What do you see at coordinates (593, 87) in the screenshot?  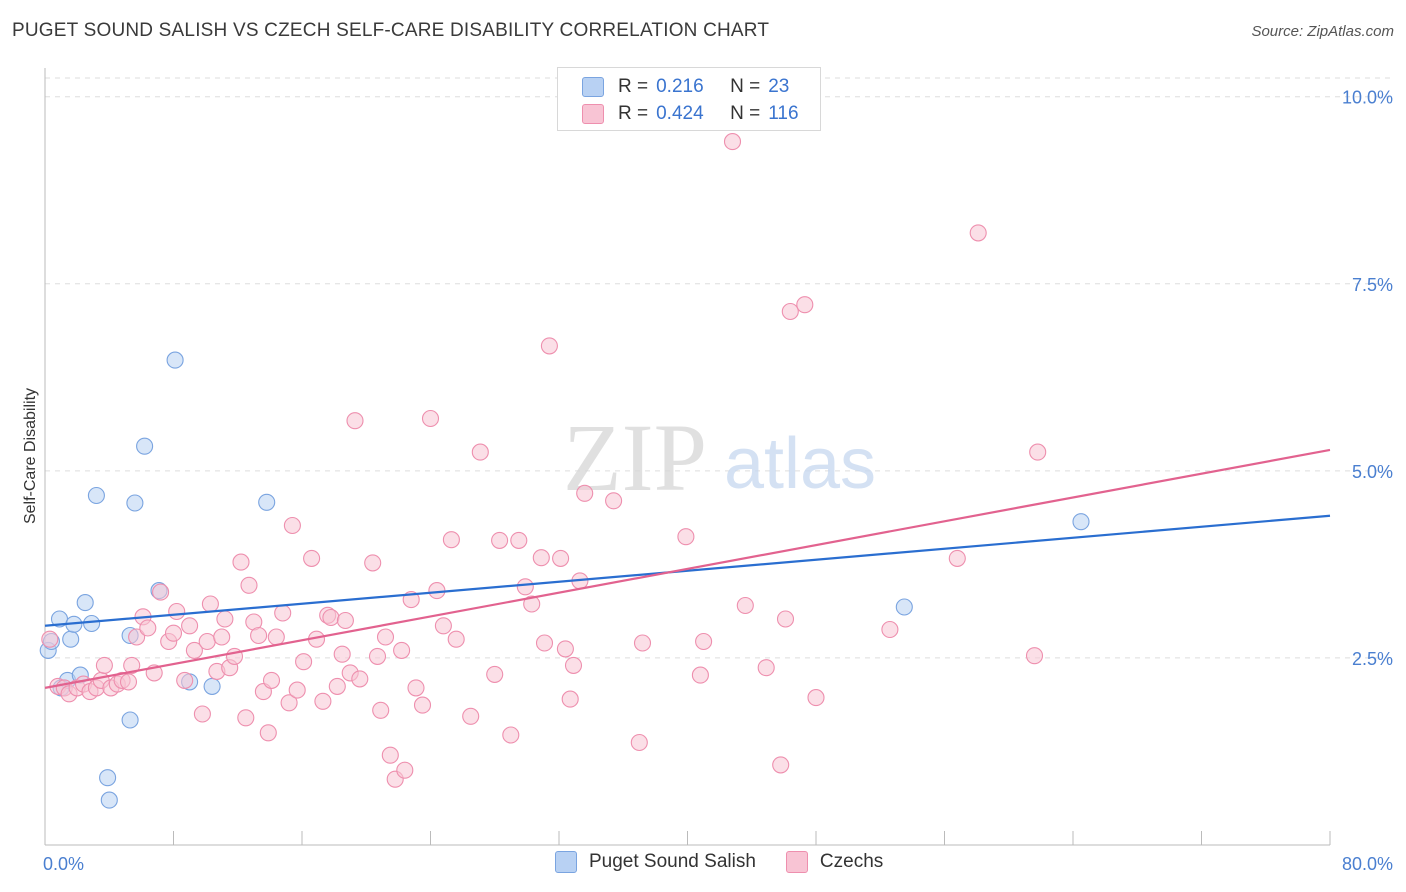 I see `legend-swatch-salish` at bounding box center [593, 87].